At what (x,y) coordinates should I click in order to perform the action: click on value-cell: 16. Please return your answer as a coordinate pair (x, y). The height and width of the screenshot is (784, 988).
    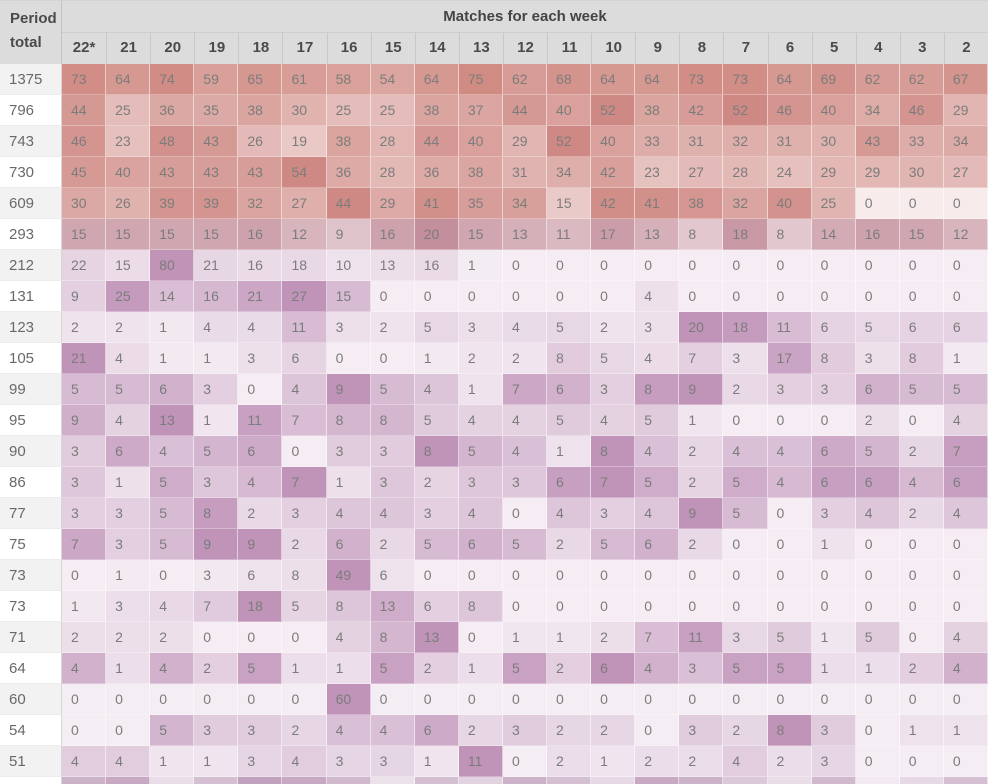
    Looking at the image, I should click on (260, 234).